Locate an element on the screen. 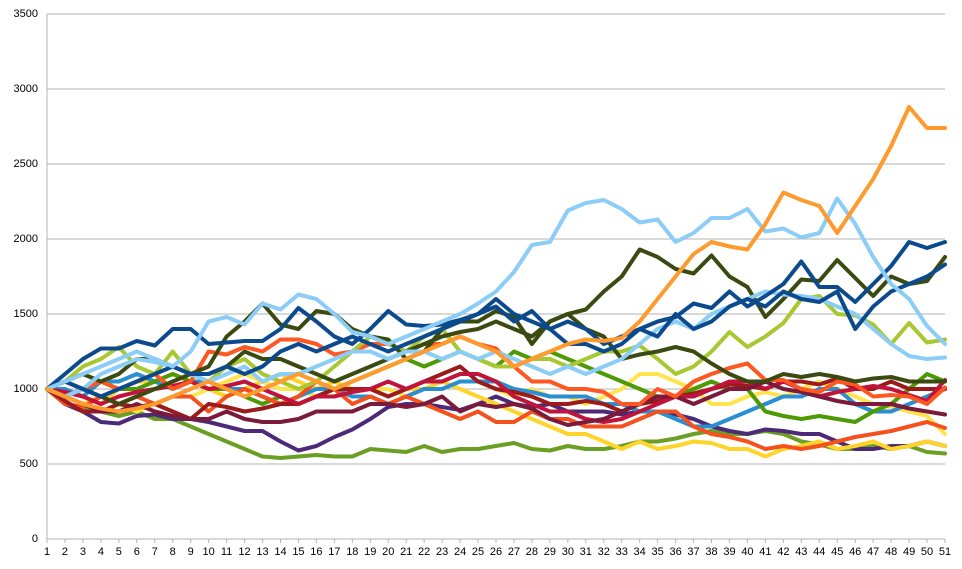  x-tick-label: 5 is located at coordinates (119, 552).